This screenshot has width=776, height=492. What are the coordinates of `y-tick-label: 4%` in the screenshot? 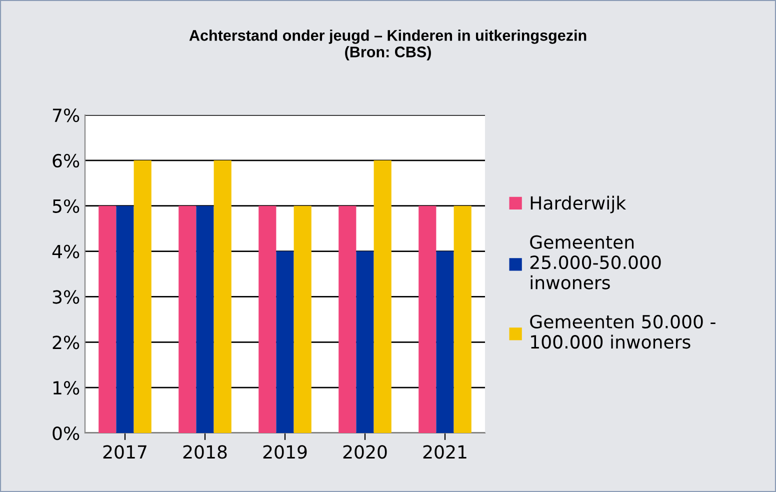 It's located at (66, 251).